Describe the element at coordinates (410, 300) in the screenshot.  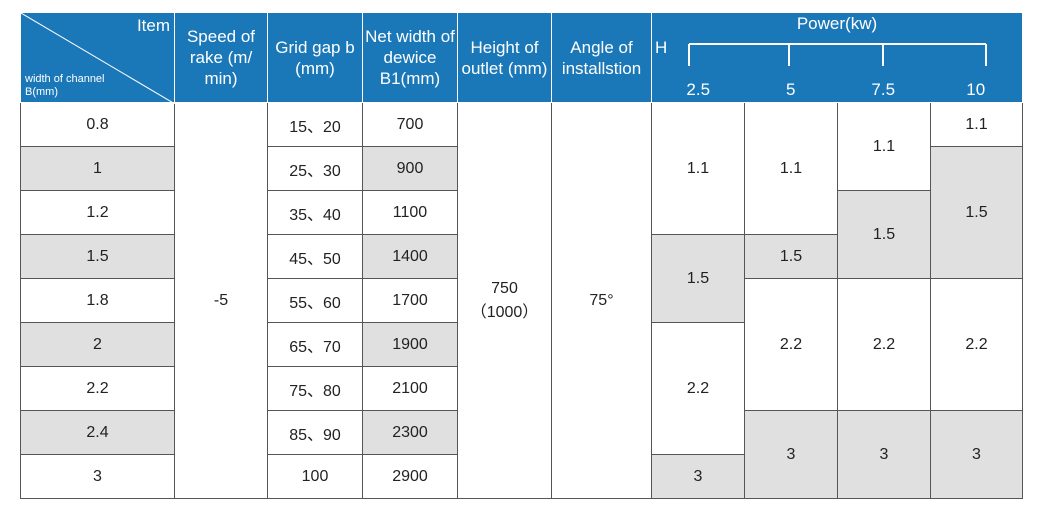
I see `net-width-cell: 1700` at that location.